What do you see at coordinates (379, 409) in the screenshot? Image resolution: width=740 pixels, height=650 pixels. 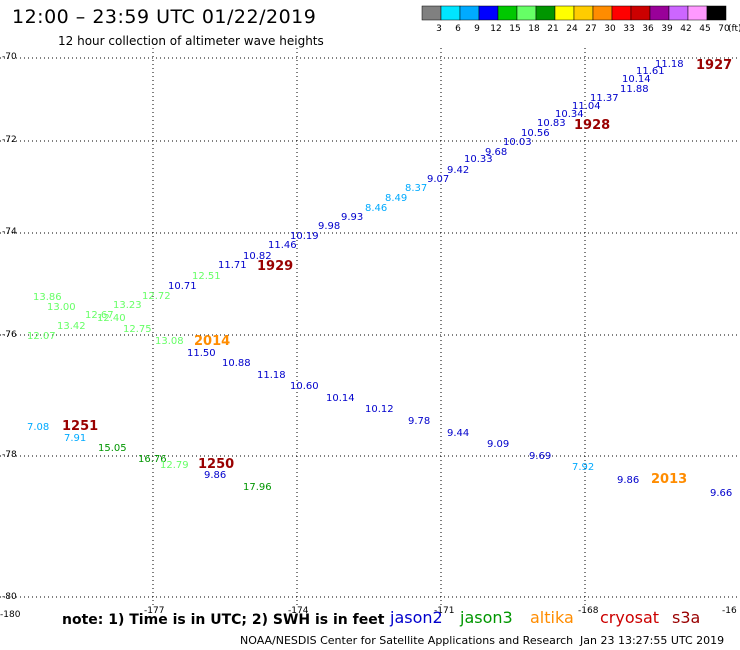 I see `wave-height-label: 10.12` at bounding box center [379, 409].